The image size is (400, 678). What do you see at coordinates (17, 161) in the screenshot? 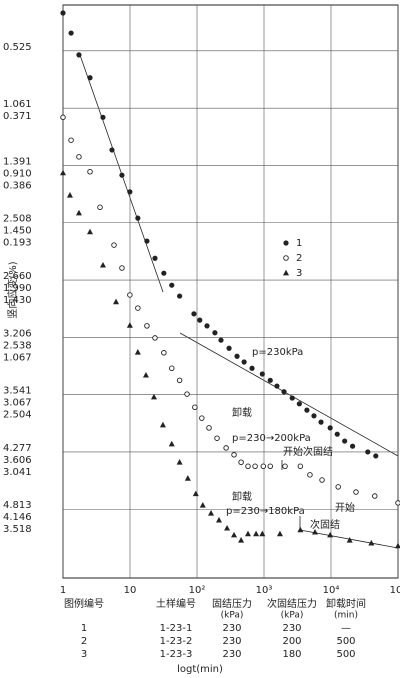
I see `y-tick-label: 1.391` at bounding box center [17, 161].